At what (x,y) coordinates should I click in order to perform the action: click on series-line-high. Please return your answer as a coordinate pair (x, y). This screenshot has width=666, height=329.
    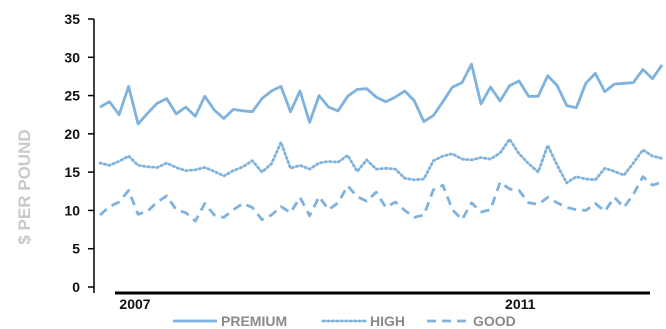
    Looking at the image, I should click on (381, 161).